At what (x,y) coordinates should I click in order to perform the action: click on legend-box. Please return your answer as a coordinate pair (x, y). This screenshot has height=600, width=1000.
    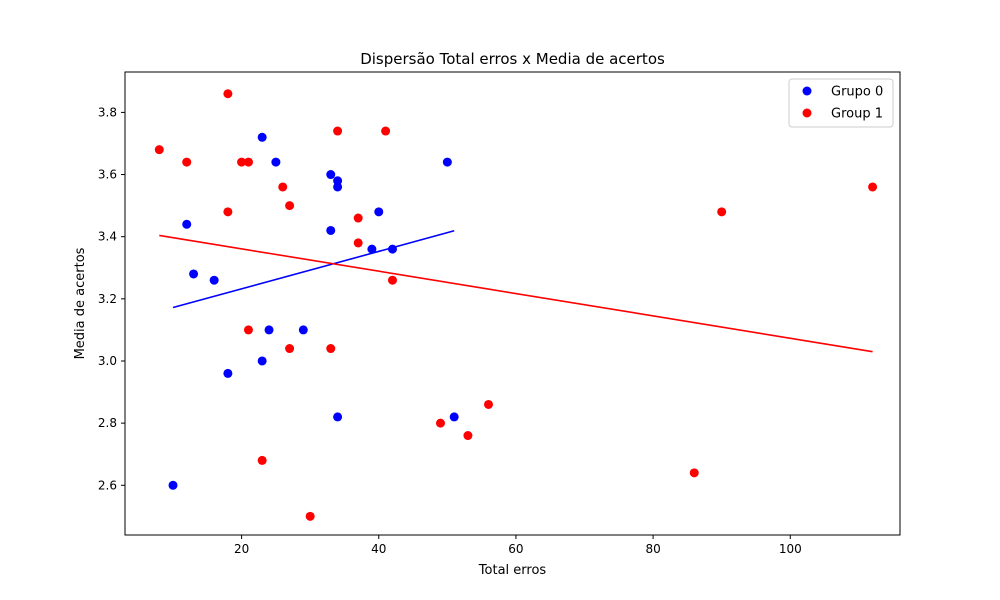
    Looking at the image, I should click on (841, 103).